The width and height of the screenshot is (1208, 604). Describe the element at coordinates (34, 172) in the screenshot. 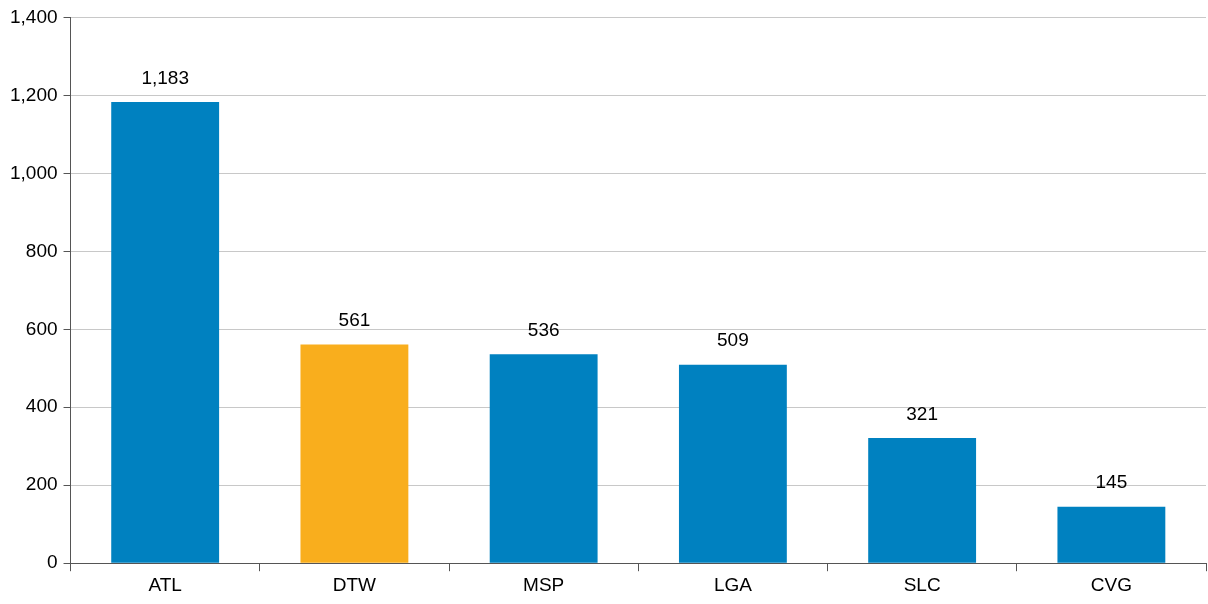

I see `y-tick-label: 1,000` at that location.